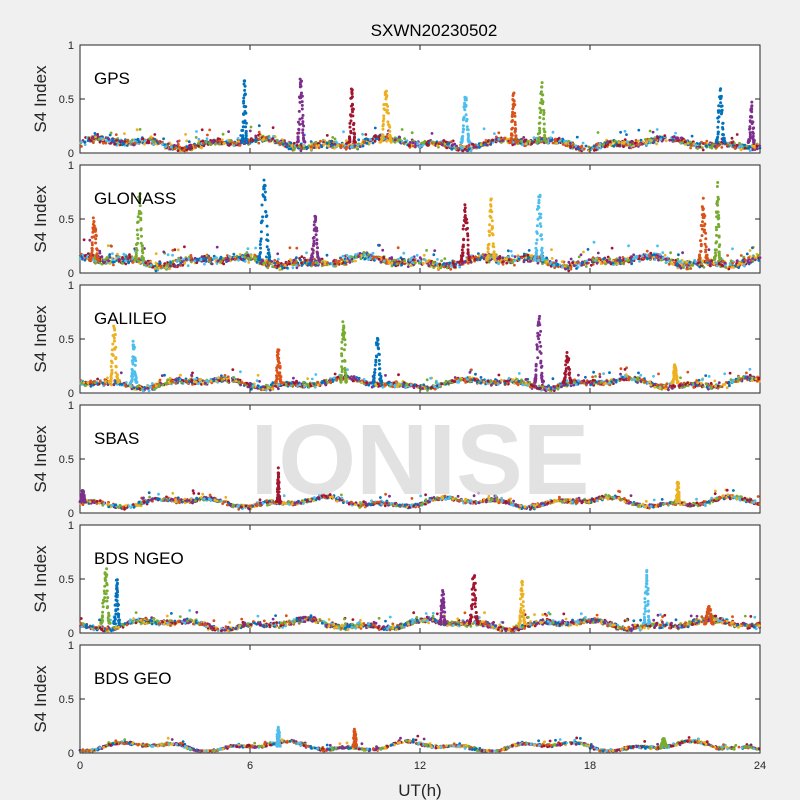  I want to click on y-axis-label: S4 Index, so click(40, 99).